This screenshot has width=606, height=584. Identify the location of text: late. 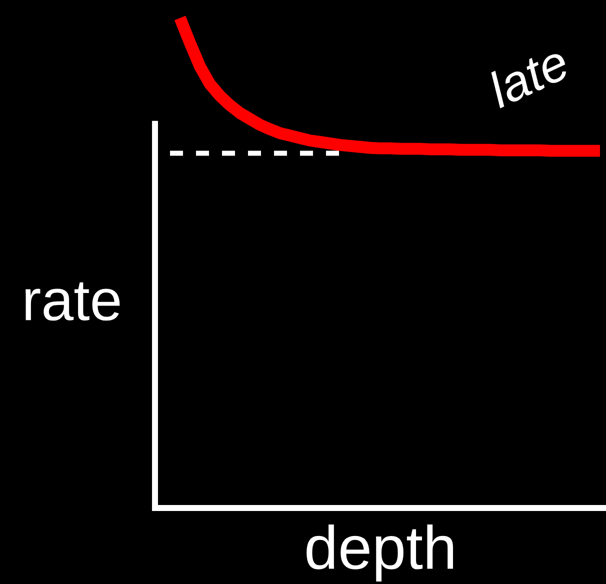
(528, 75).